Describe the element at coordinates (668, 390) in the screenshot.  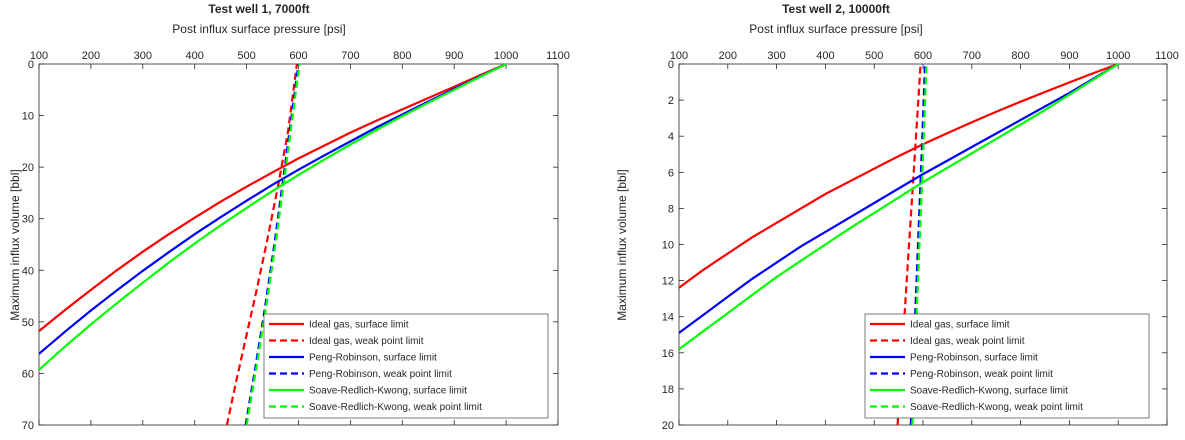
I see `y-tick-label: 18` at that location.